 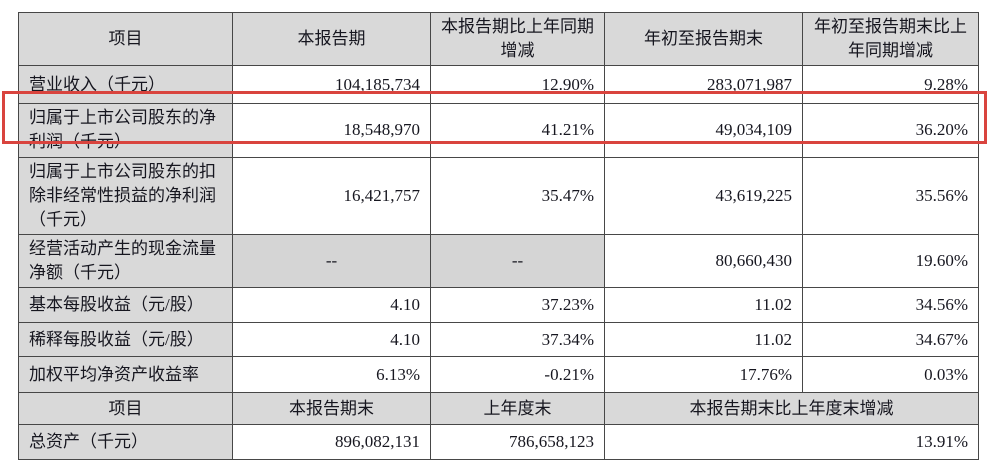 I want to click on row-label: 归属于上市公司股东的扣除非经常性损益的净利润（千元）, so click(x=125, y=195).